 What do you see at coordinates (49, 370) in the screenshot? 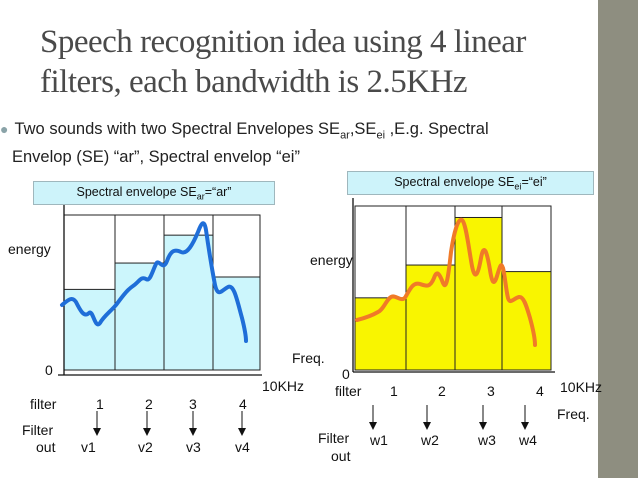
I see `left-zero-label: 0` at bounding box center [49, 370].